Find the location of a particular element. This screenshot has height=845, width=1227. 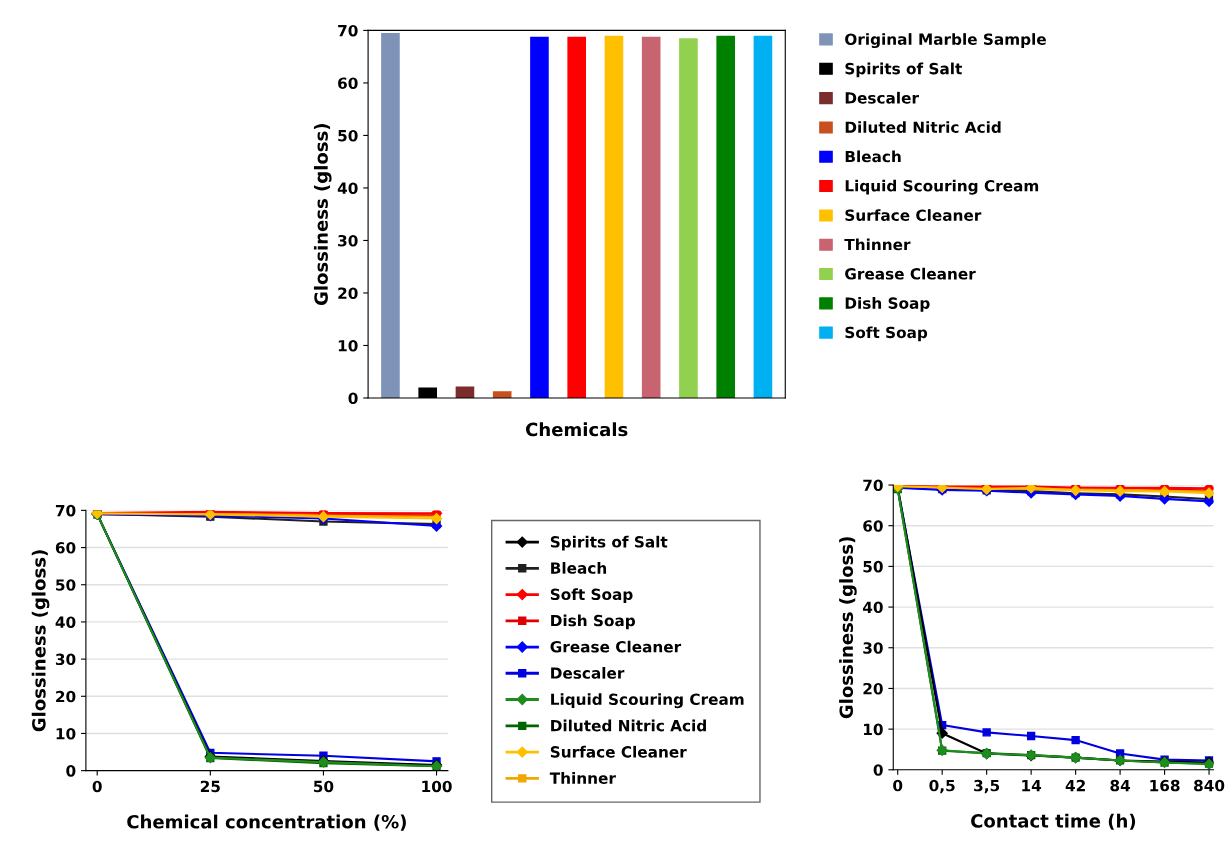

x-tick-label: 100 is located at coordinates (437, 786).